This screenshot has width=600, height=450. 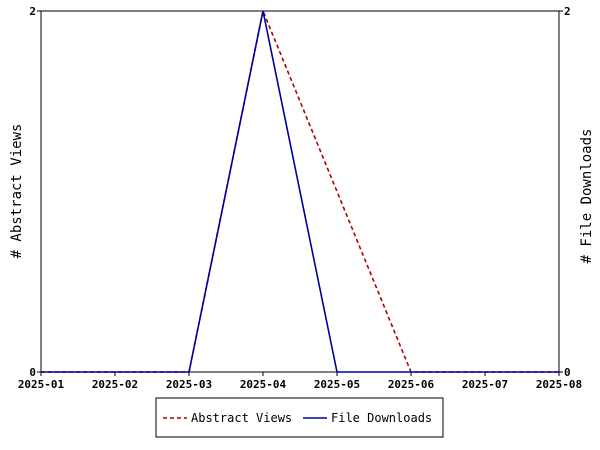 I want to click on y2-tick-label-2: 2, so click(x=567, y=11).